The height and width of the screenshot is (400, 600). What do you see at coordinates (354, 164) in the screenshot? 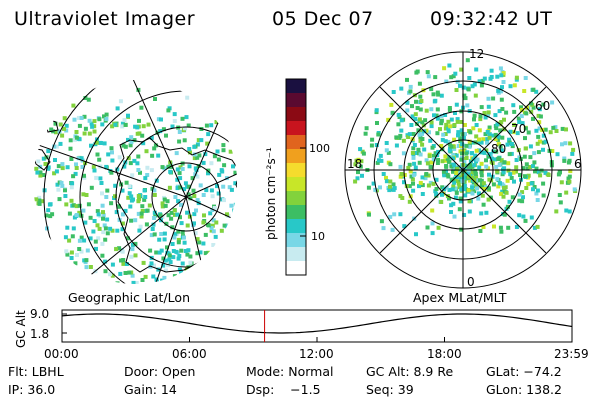
I see `mlt-label-18: 18` at bounding box center [354, 164].